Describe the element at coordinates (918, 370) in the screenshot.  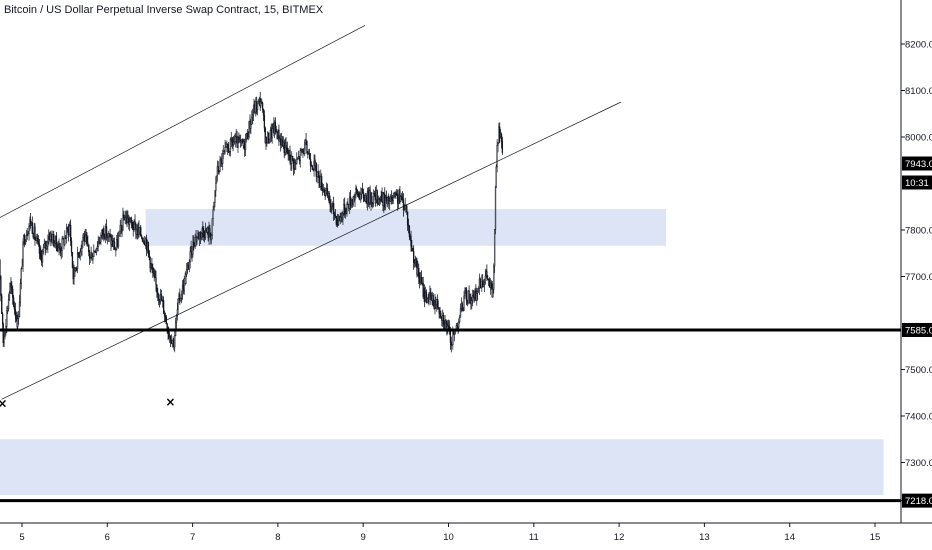
I see `y-tick-label-5: 7500.0` at that location.